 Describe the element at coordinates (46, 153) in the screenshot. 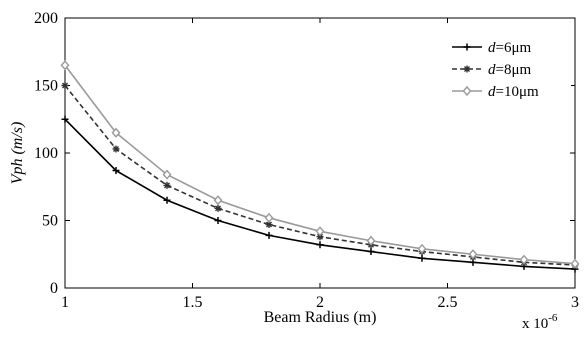

I see `y-tick-label: 100` at that location.